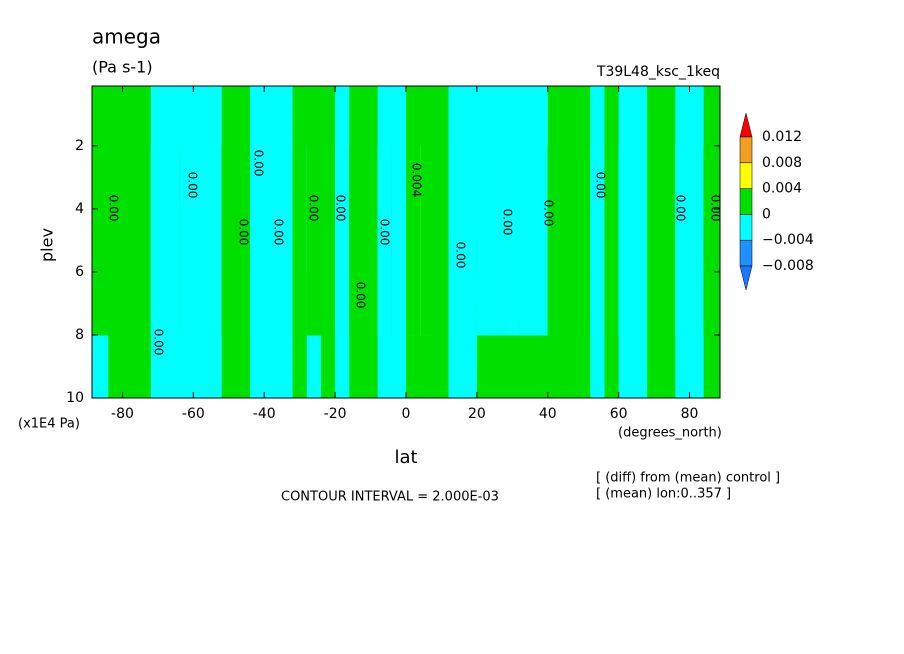 The image size is (904, 654). Describe the element at coordinates (619, 414) in the screenshot. I see `x-tick-label: 60` at that location.